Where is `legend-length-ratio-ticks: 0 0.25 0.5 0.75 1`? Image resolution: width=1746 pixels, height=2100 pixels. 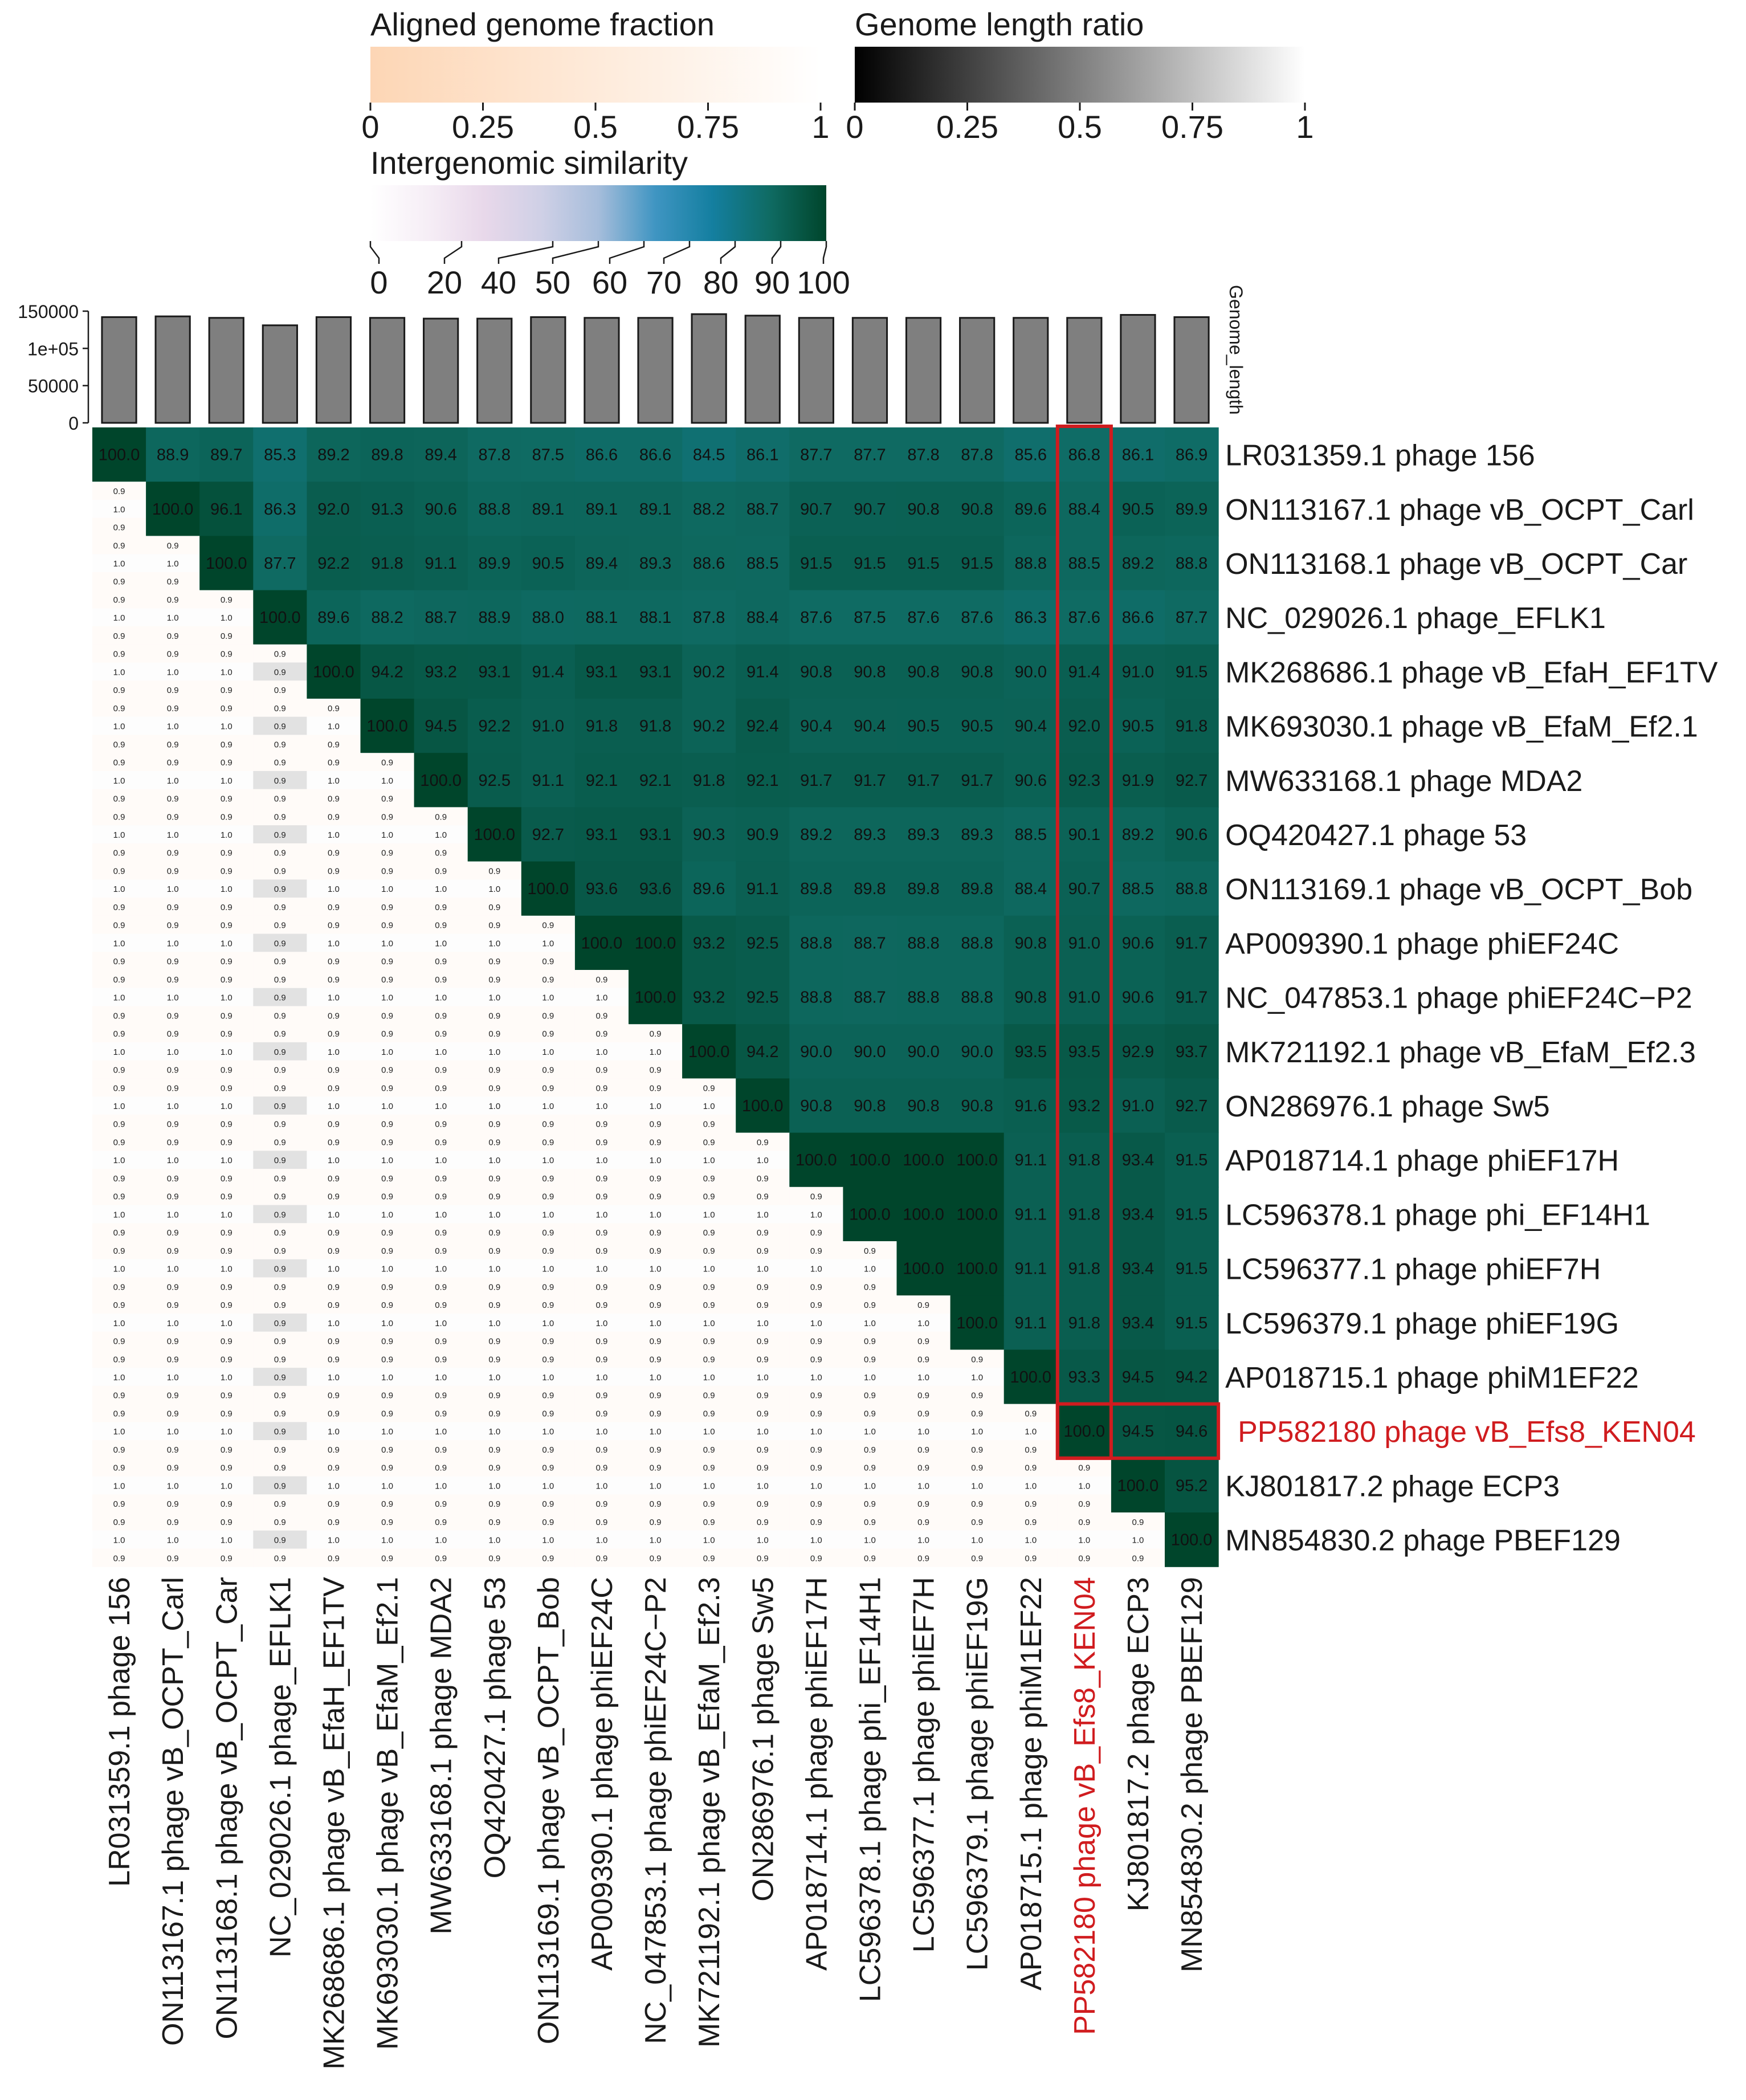
legend-length-ratio-ticks: 0 0.25 0.5 0.75 1 is located at coordinates (1080, 124).